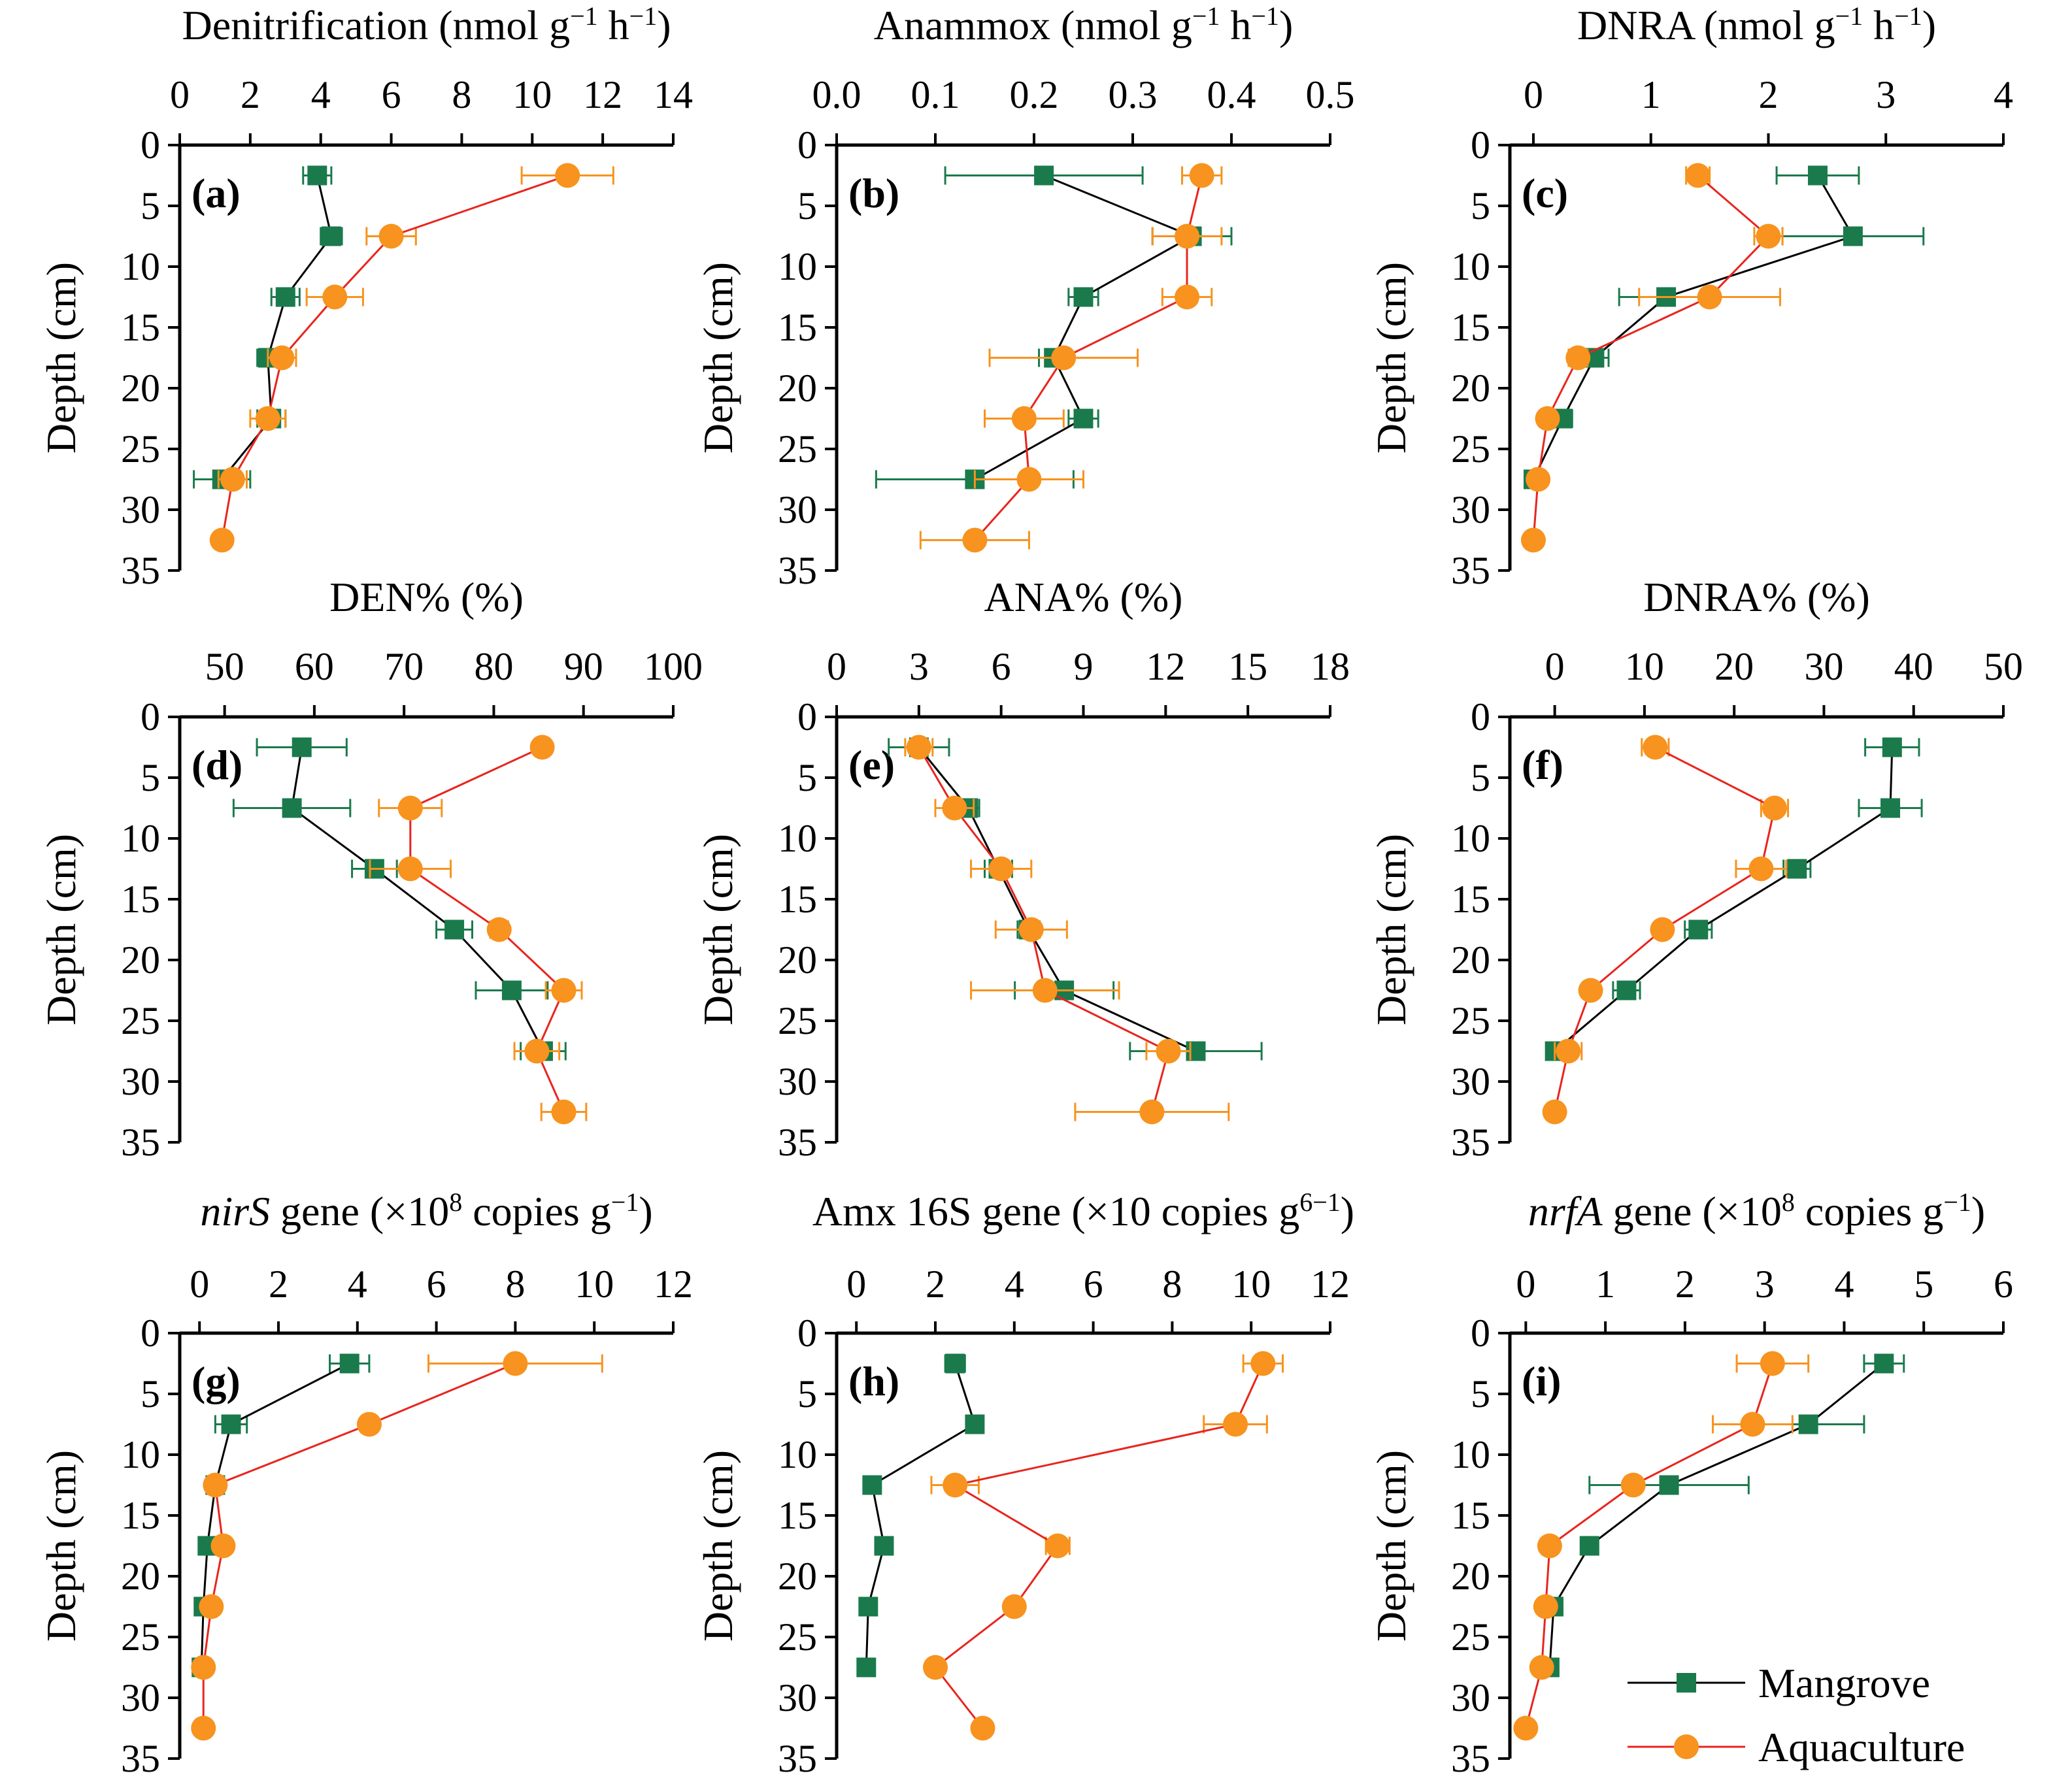 Image resolution: width=2072 pixels, height=1786 pixels. Describe the element at coordinates (1330, 94) in the screenshot. I see `x-tick-label: 0.5` at that location.